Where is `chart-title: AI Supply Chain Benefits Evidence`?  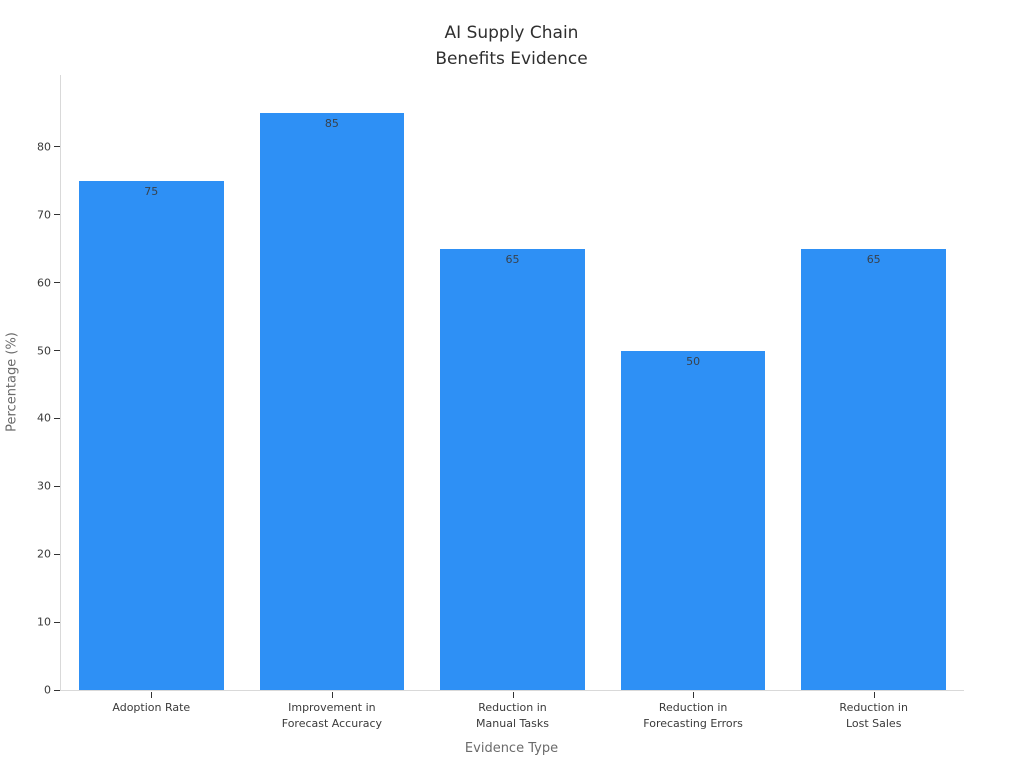
chart-title: AI Supply Chain Benefits Evidence is located at coordinates (511, 46).